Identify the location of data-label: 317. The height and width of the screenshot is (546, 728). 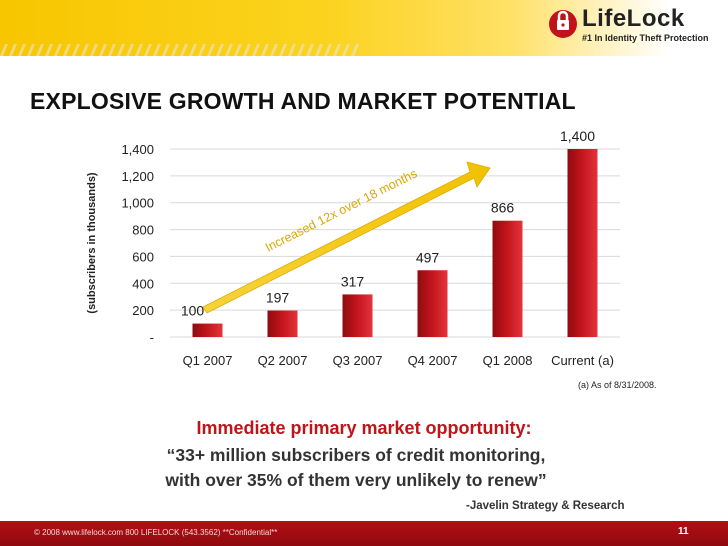
(353, 281).